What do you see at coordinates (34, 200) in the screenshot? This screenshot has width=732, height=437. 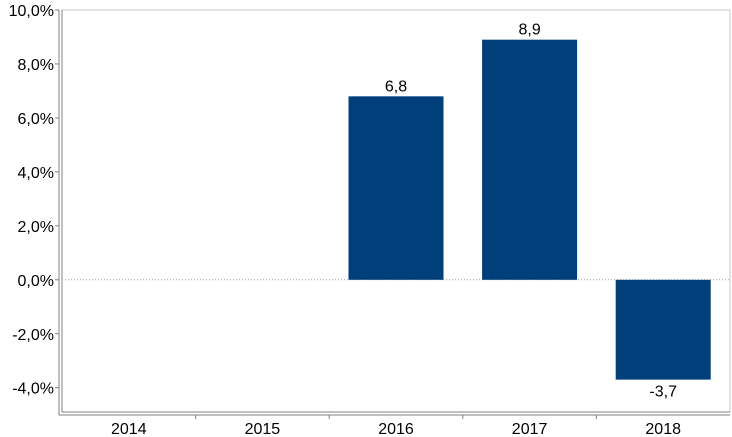 I see `y-axis-ticks: -4,0% -2,0% 0,0% 2,0% 4,0% 6,0% 8,0% 10,0%` at bounding box center [34, 200].